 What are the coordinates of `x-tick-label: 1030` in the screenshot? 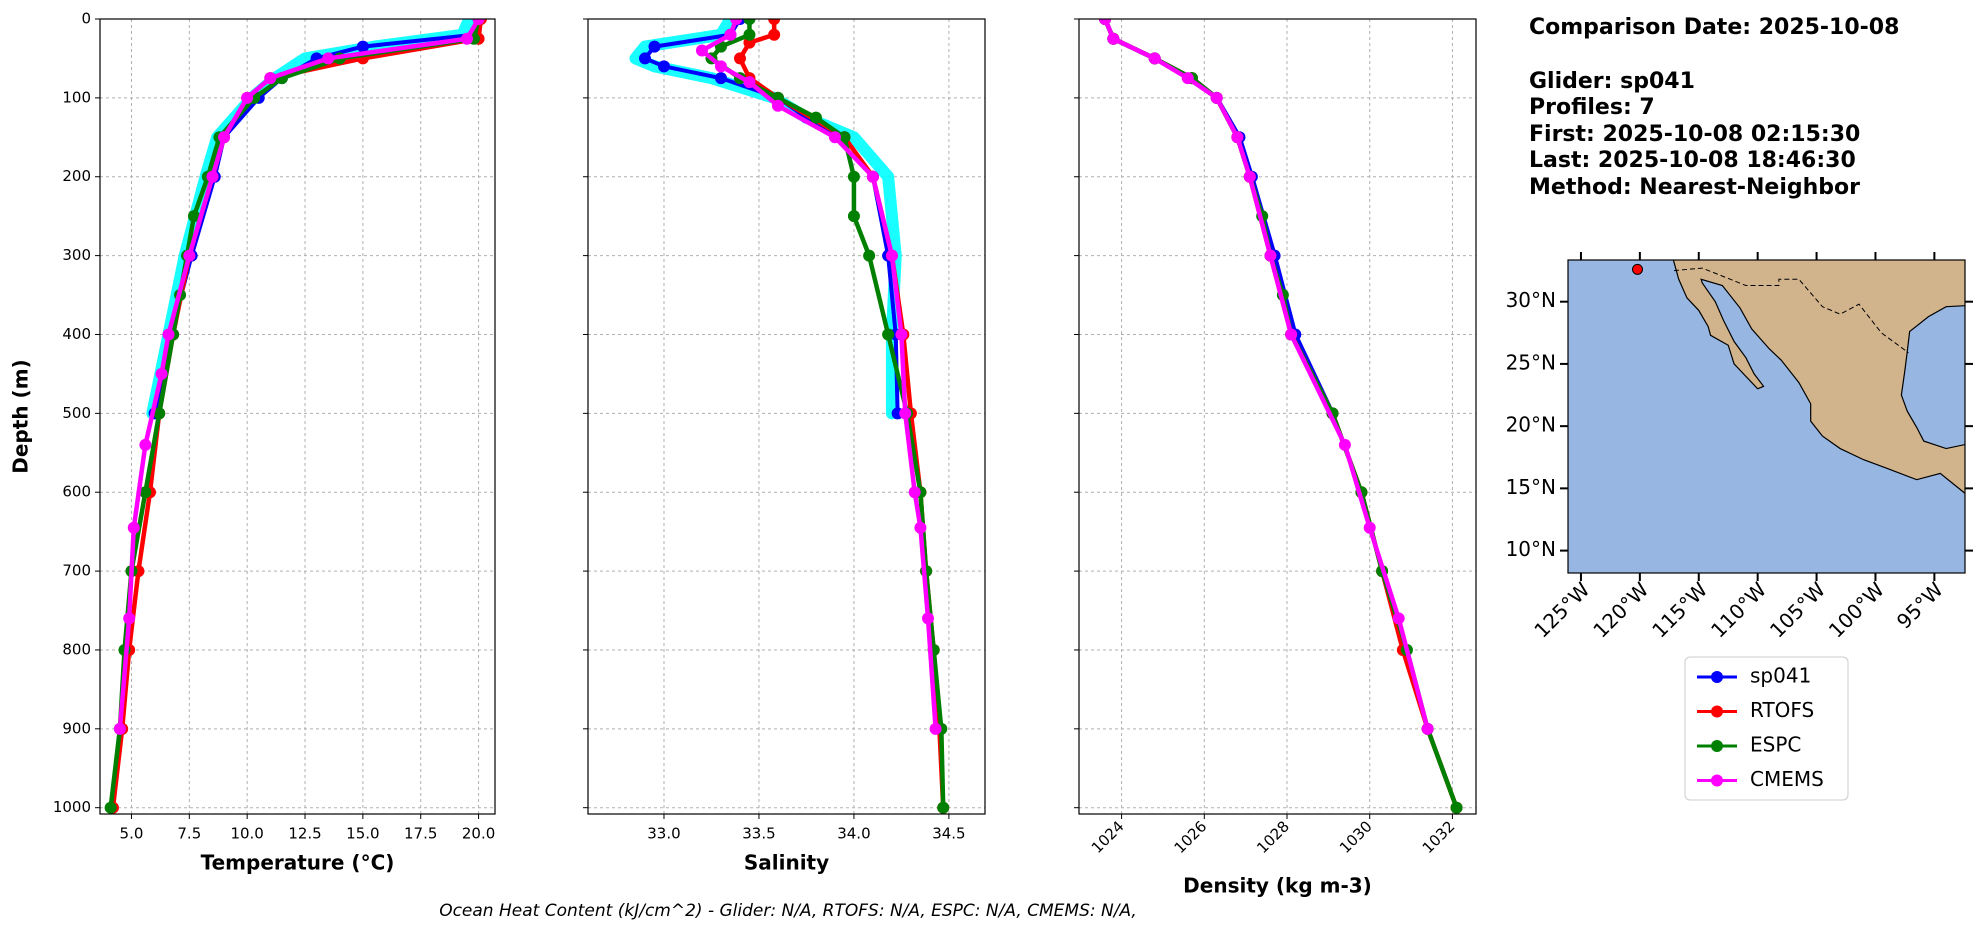 It's located at (1356, 837).